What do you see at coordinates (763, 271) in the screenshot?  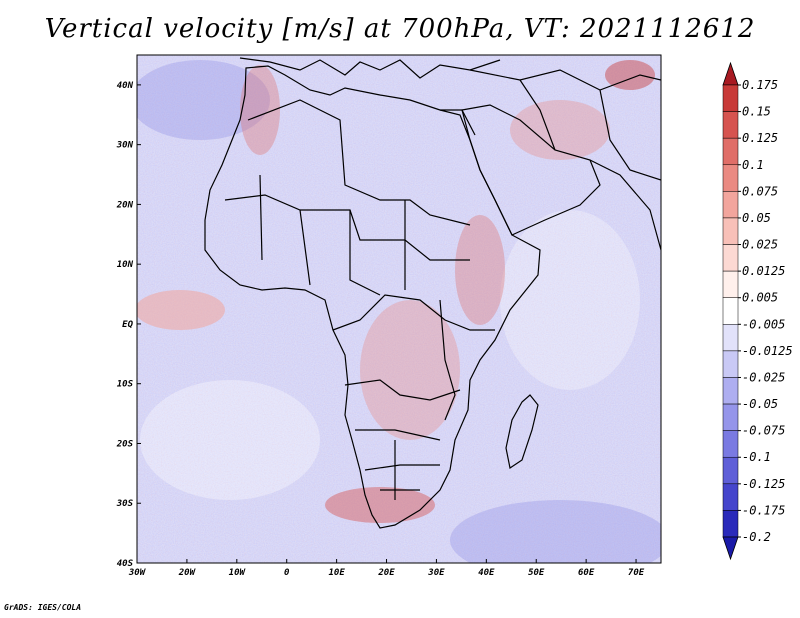 I see `colorbar-label: 0.0125` at bounding box center [763, 271].